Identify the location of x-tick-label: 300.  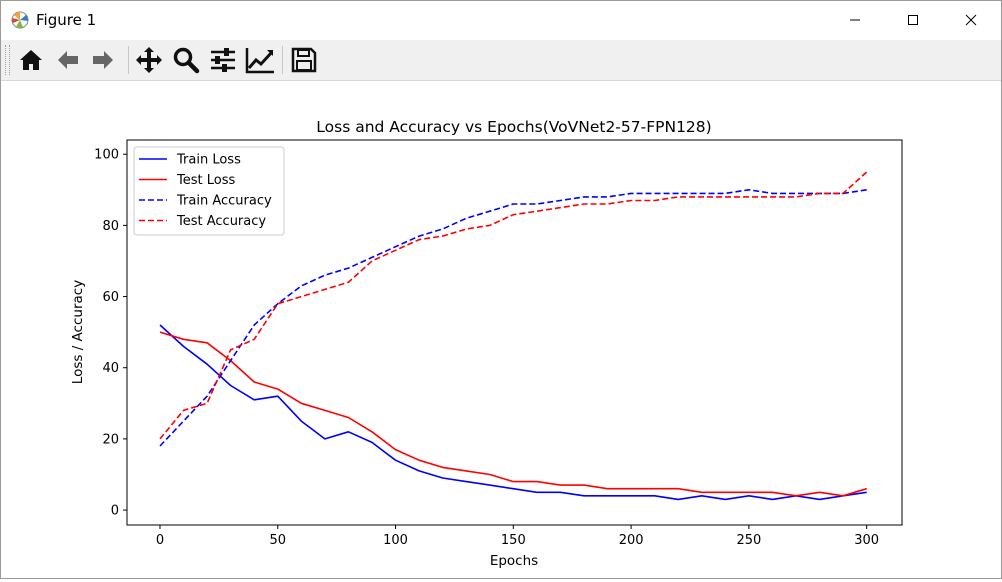
(866, 540).